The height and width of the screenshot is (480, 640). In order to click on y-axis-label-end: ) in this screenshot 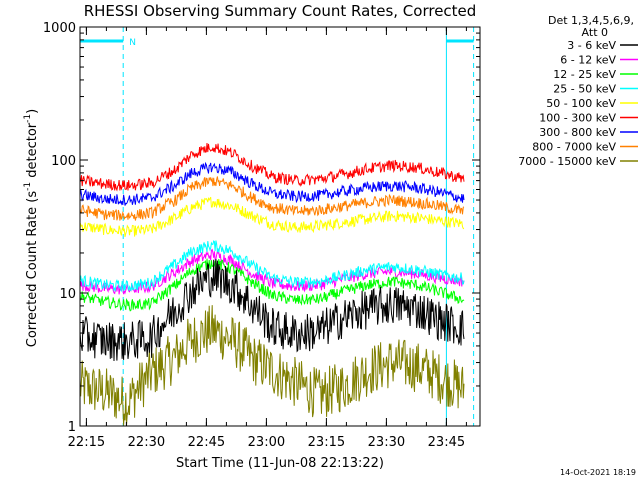, I will do `click(32, 111)`.